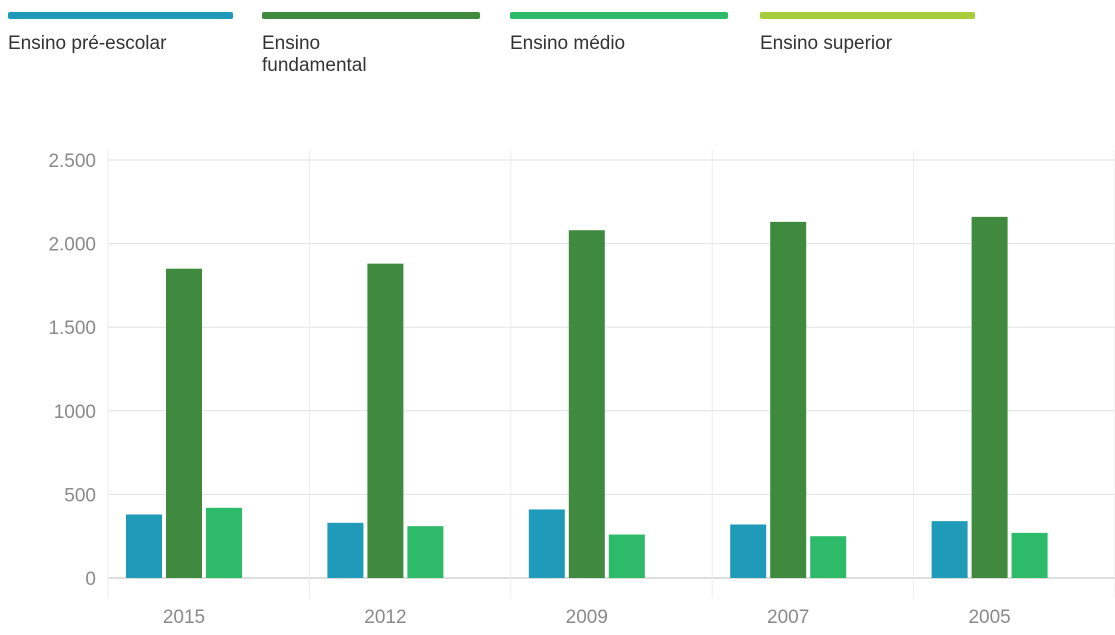 Image resolution: width=1115 pixels, height=635 pixels. Describe the element at coordinates (989, 617) in the screenshot. I see `x-tick-label: 2005` at that location.